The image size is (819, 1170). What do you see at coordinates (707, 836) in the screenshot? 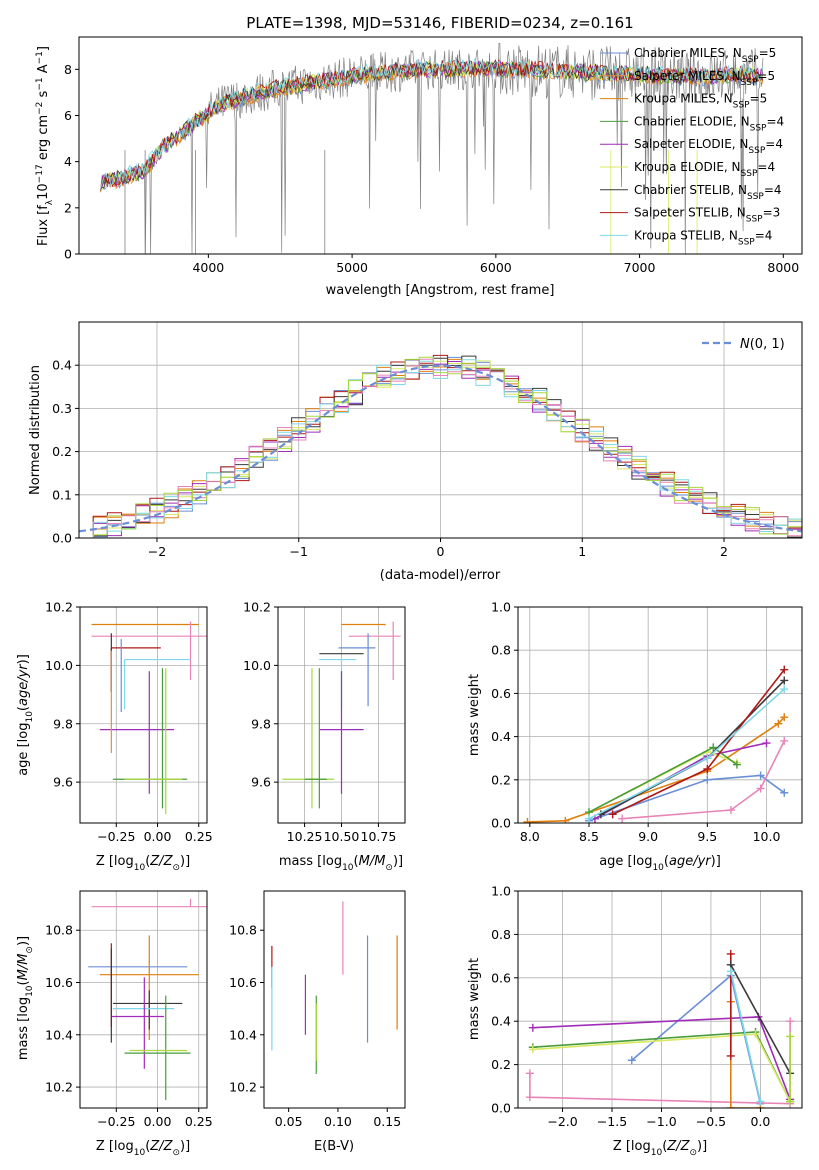
I see `x-tick-label: 9.5` at bounding box center [707, 836].